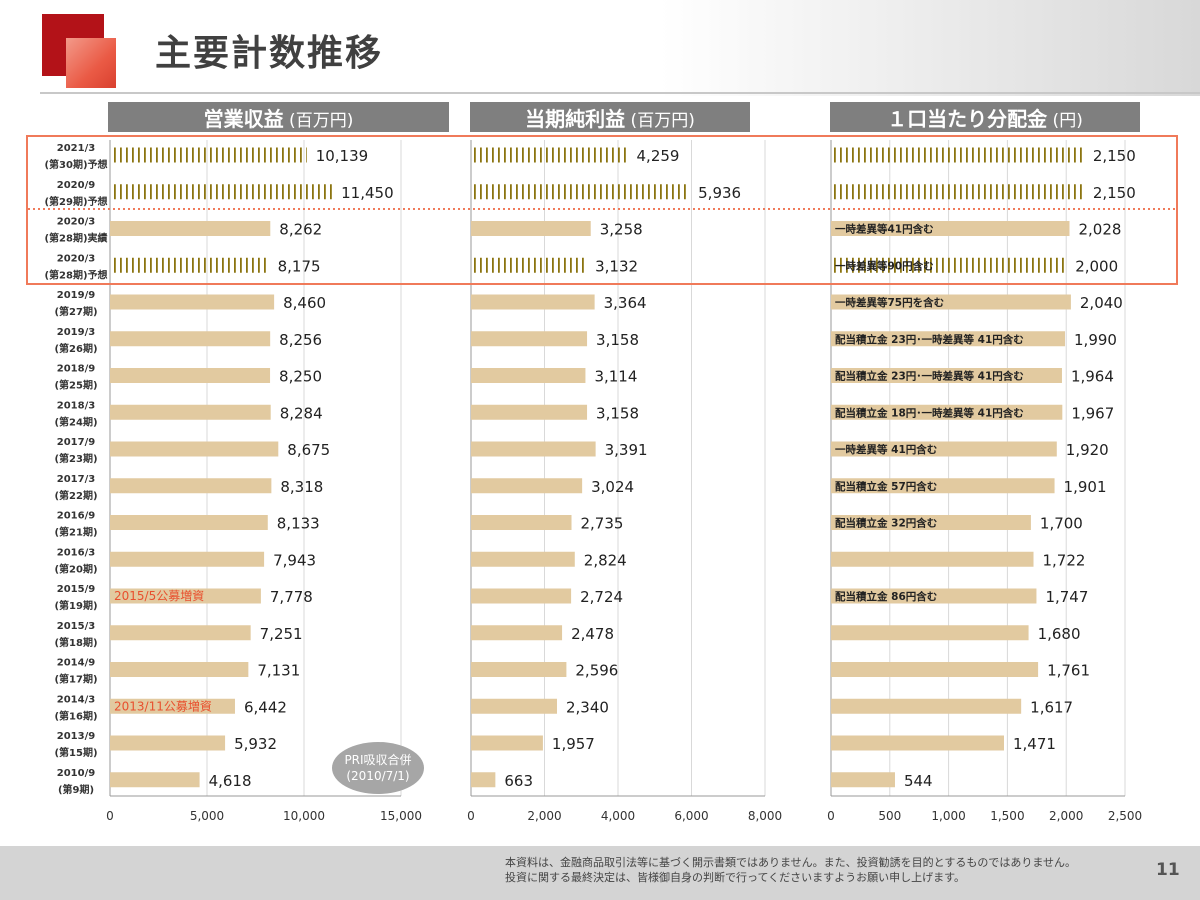  What do you see at coordinates (76, 699) in the screenshot?
I see `period-label-date: 2014/3` at bounding box center [76, 699].